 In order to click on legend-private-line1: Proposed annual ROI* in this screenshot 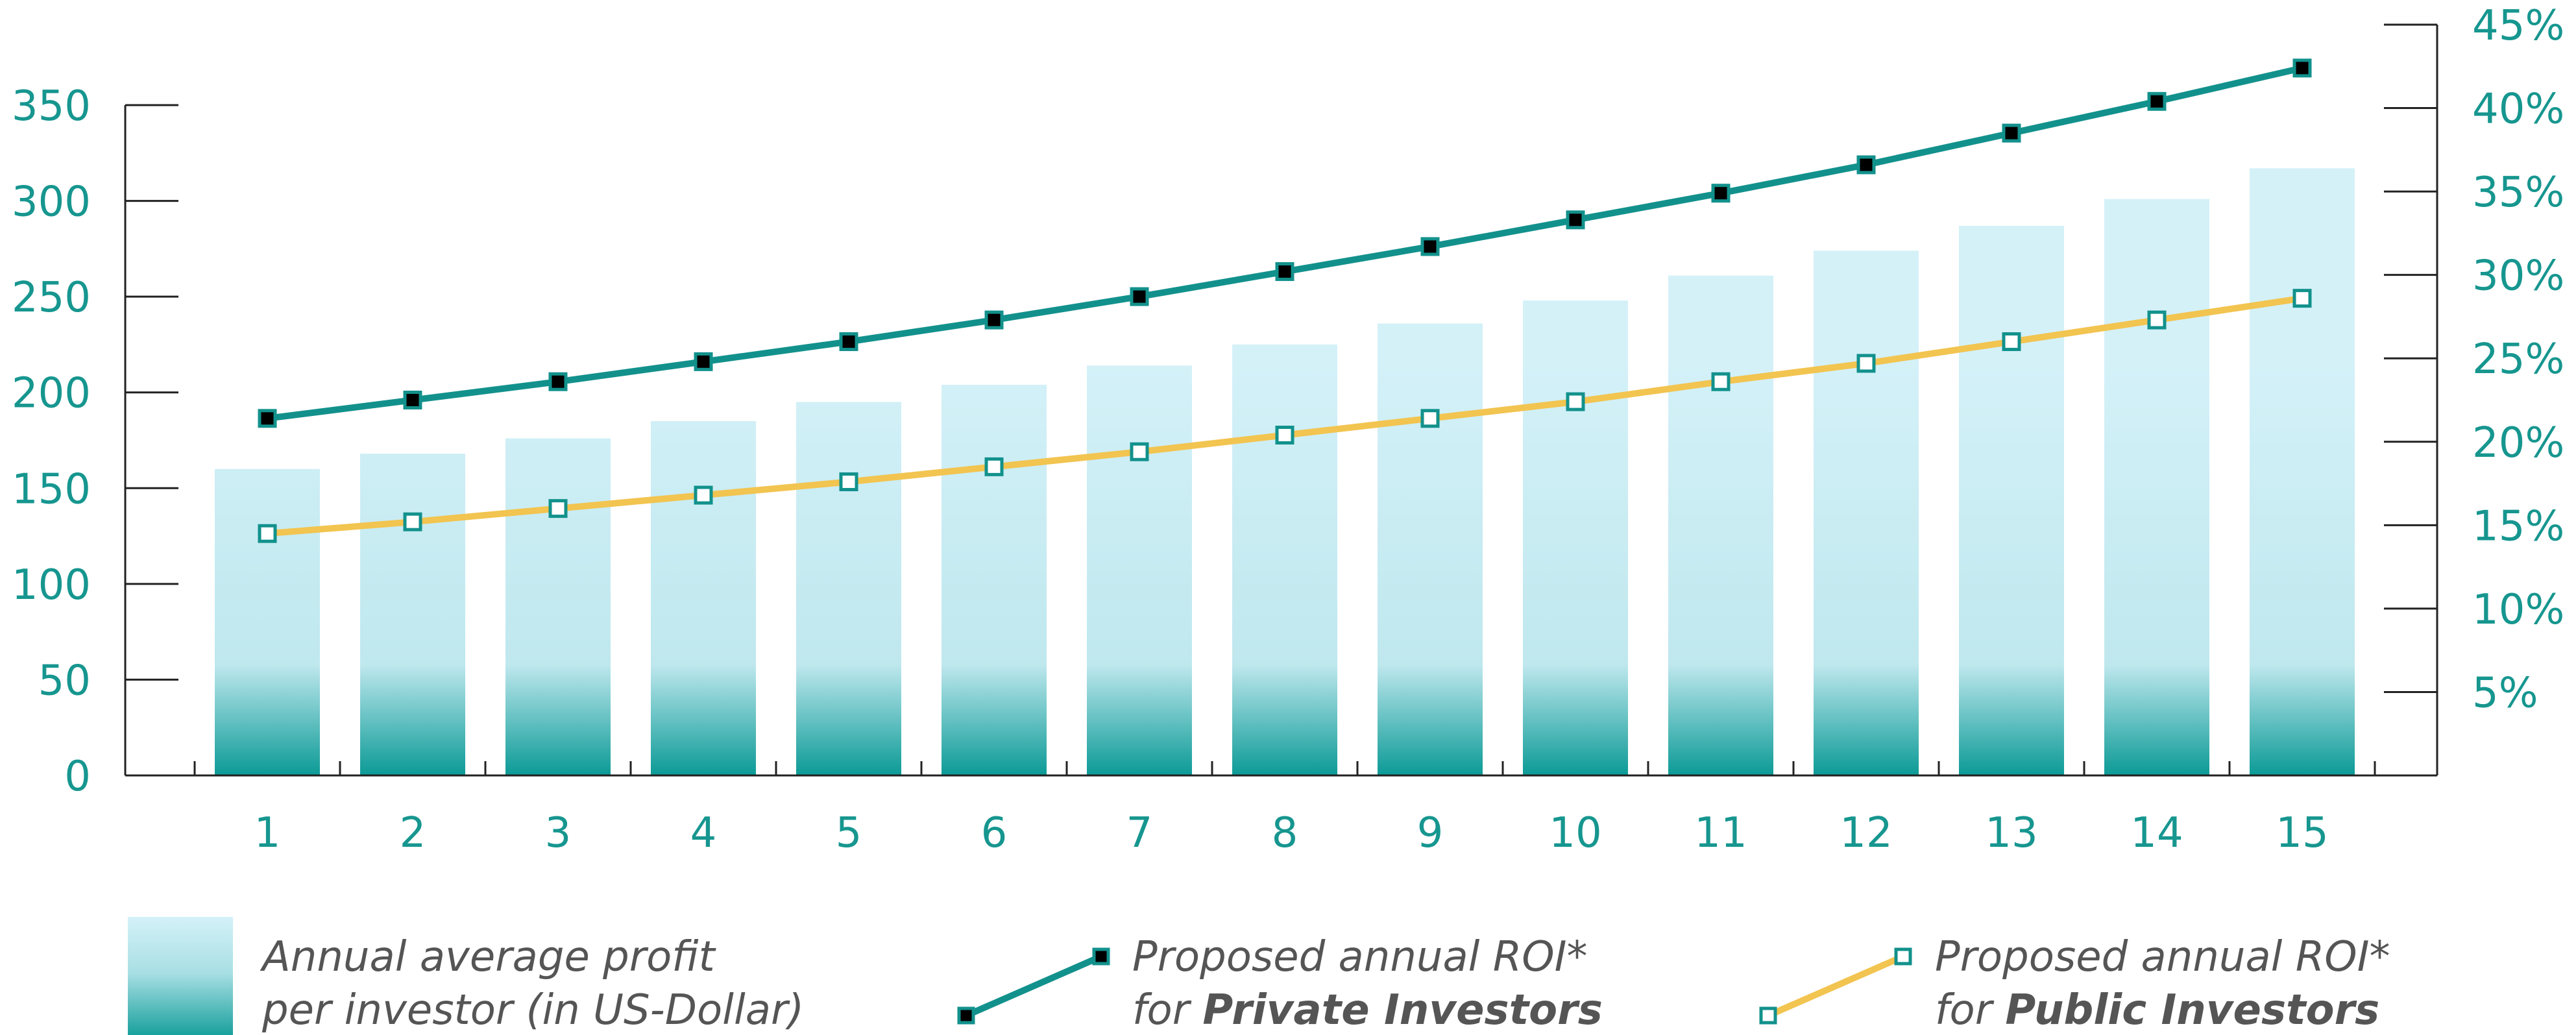, I will do `click(1360, 957)`.